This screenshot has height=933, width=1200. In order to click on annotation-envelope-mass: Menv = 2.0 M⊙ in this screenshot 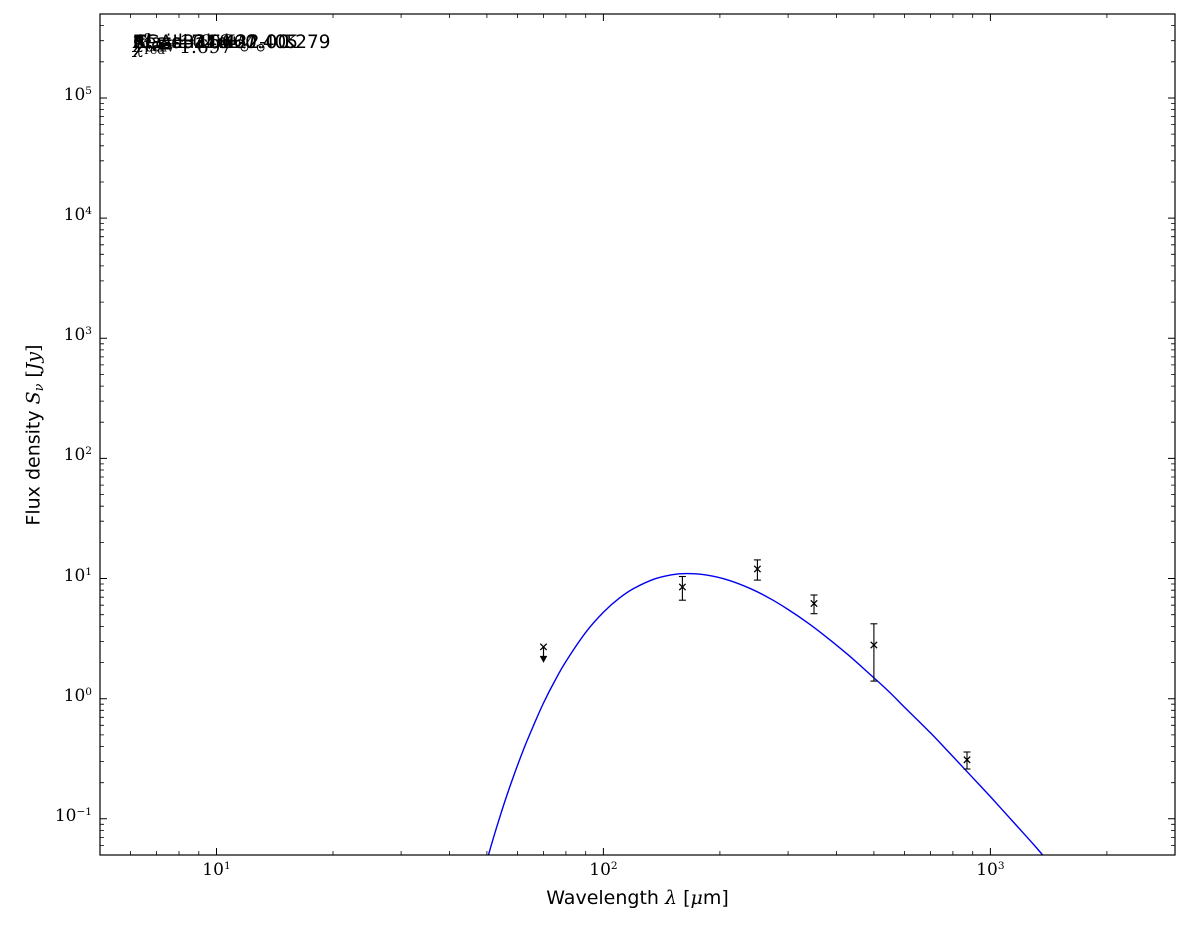, I will do `click(199, 43)`.